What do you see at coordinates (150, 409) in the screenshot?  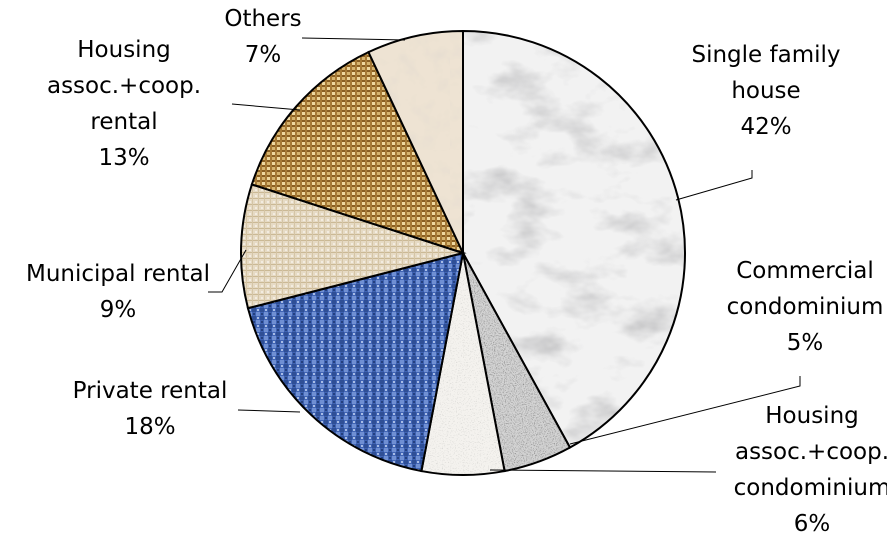 I see `slice-label-3: Private rental 18%` at bounding box center [150, 409].